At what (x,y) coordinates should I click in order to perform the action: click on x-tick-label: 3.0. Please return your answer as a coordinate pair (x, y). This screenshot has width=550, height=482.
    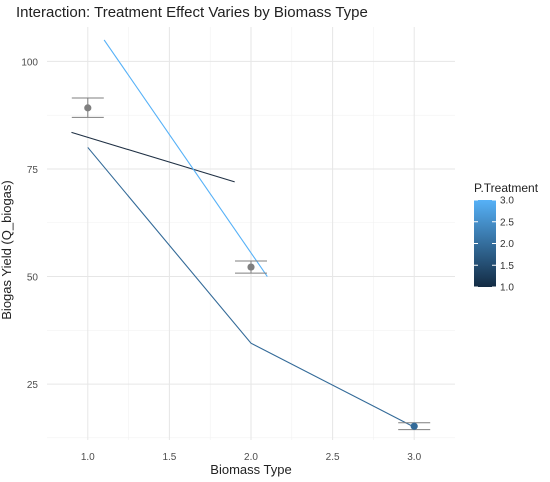
    Looking at the image, I should click on (414, 457).